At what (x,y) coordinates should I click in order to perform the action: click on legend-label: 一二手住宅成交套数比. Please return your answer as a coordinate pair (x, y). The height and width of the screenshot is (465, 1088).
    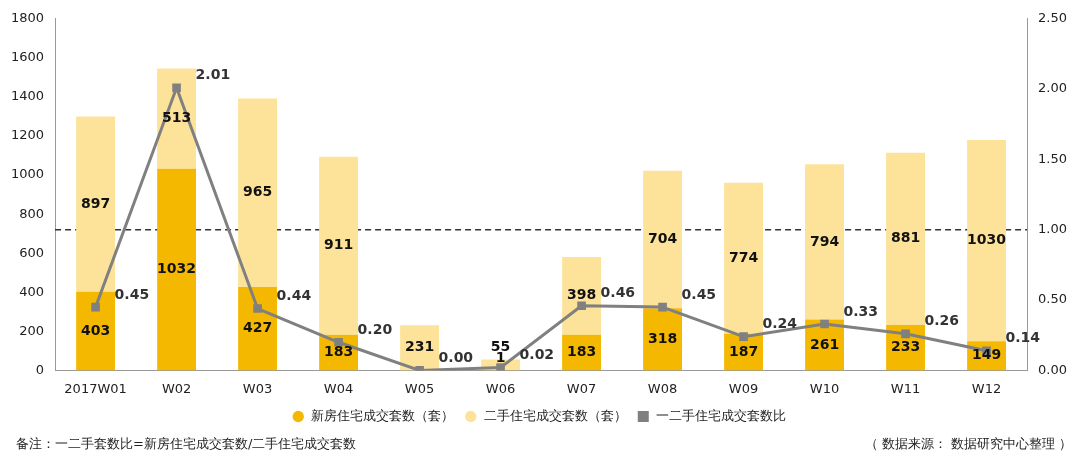
    Looking at the image, I should click on (721, 415).